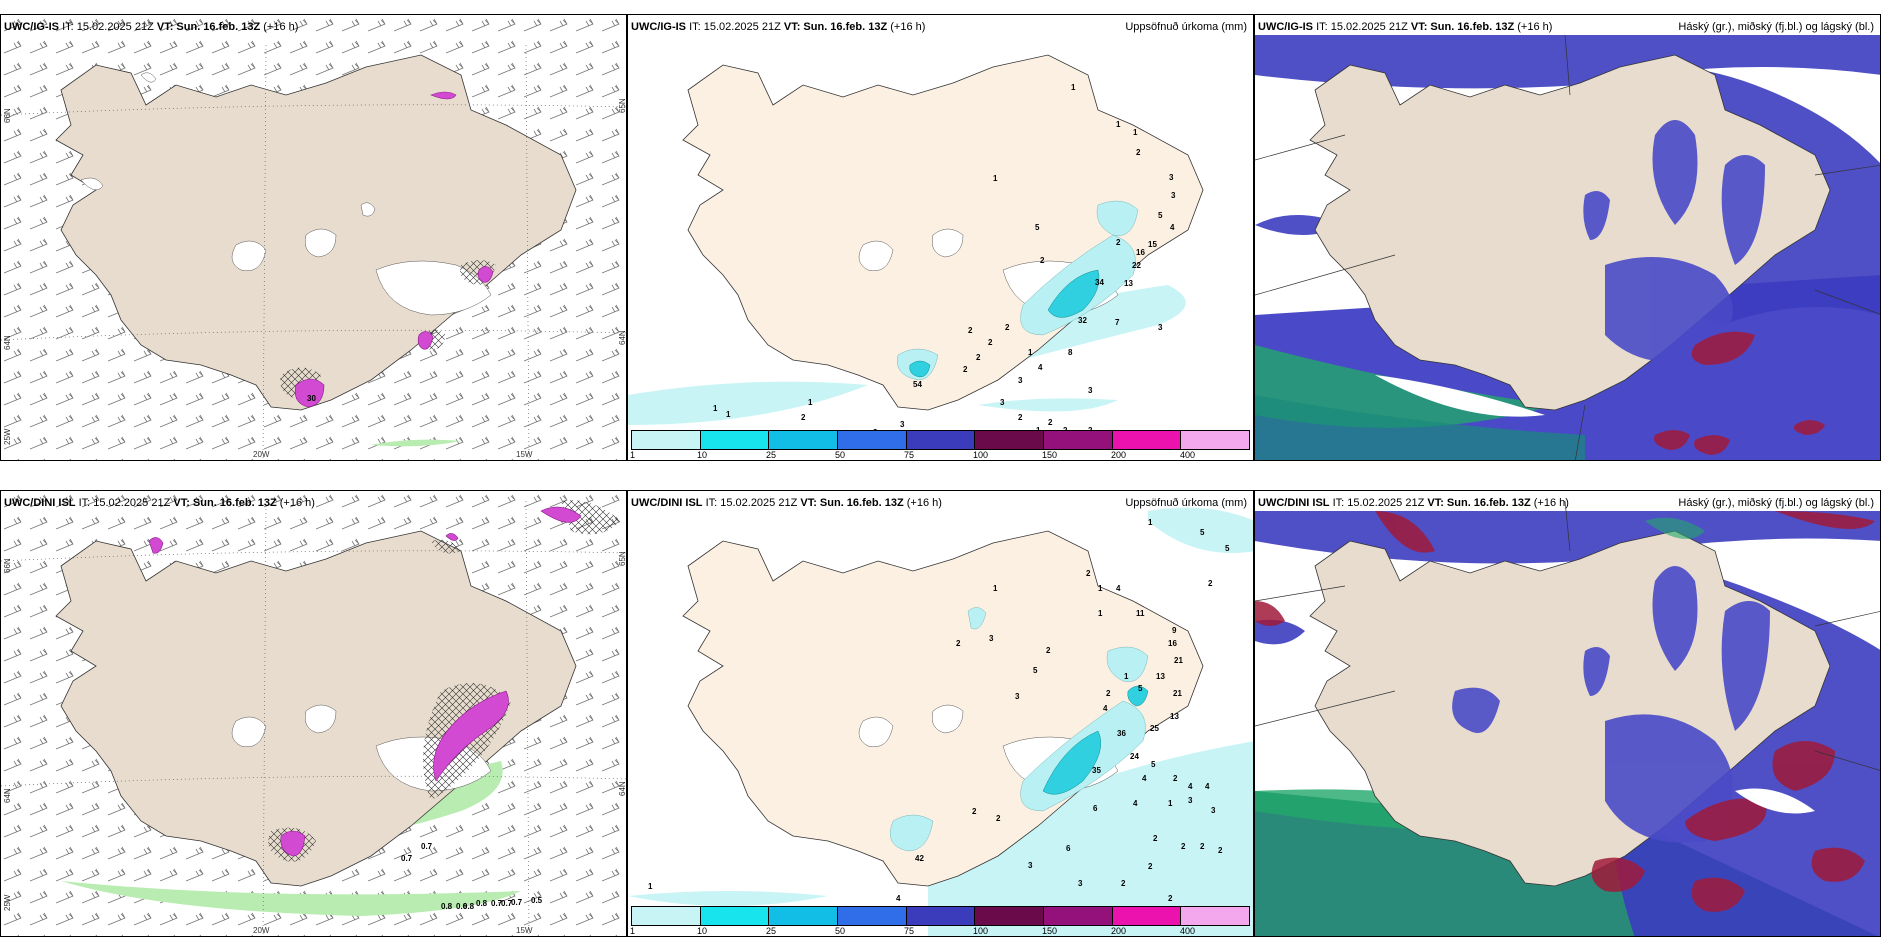 The height and width of the screenshot is (950, 1900). Describe the element at coordinates (1140, 613) in the screenshot. I see `svg-text: 11` at that location.